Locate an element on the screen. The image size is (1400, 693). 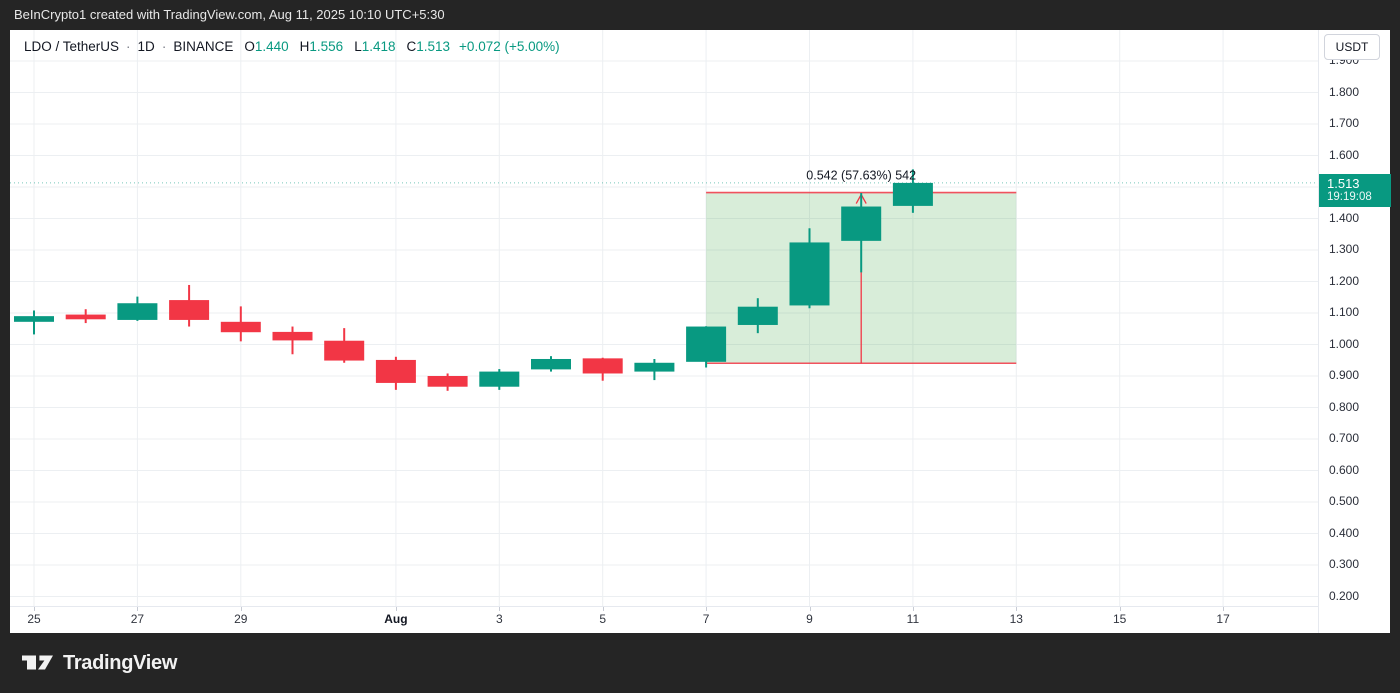
footer-bar: TradingView is located at coordinates (700, 663).